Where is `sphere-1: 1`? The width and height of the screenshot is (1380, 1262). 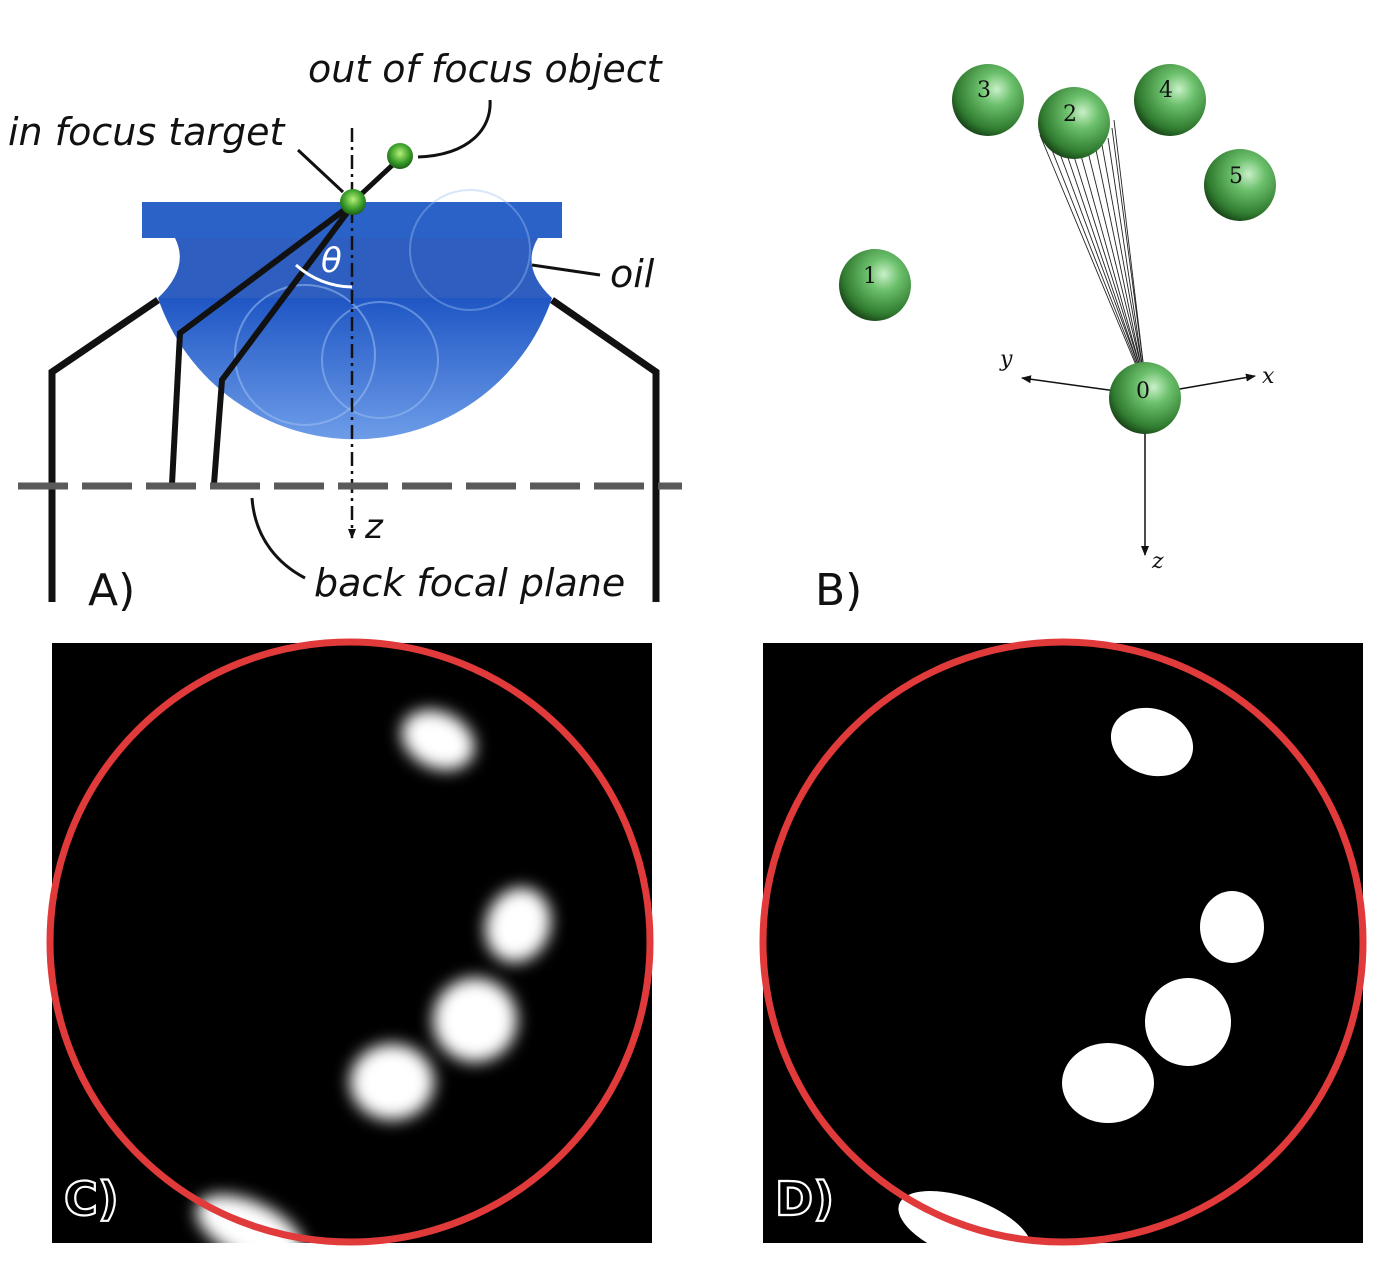
sphere-1: 1 is located at coordinates (875, 285).